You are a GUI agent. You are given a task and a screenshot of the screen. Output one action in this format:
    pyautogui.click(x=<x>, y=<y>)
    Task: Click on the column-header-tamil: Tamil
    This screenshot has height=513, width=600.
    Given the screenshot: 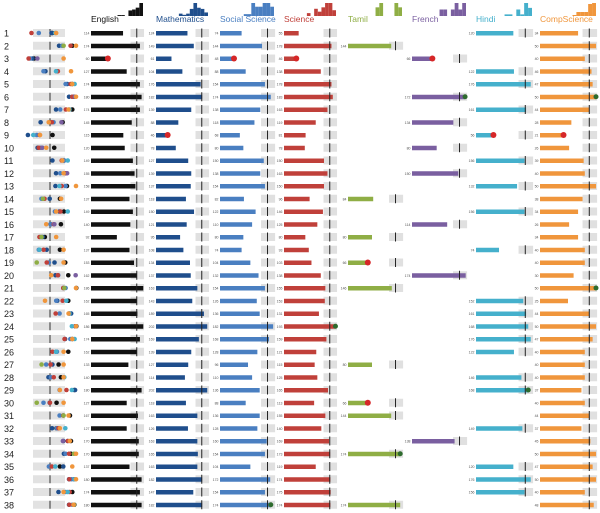 What is the action you would take?
    pyautogui.click(x=358, y=19)
    